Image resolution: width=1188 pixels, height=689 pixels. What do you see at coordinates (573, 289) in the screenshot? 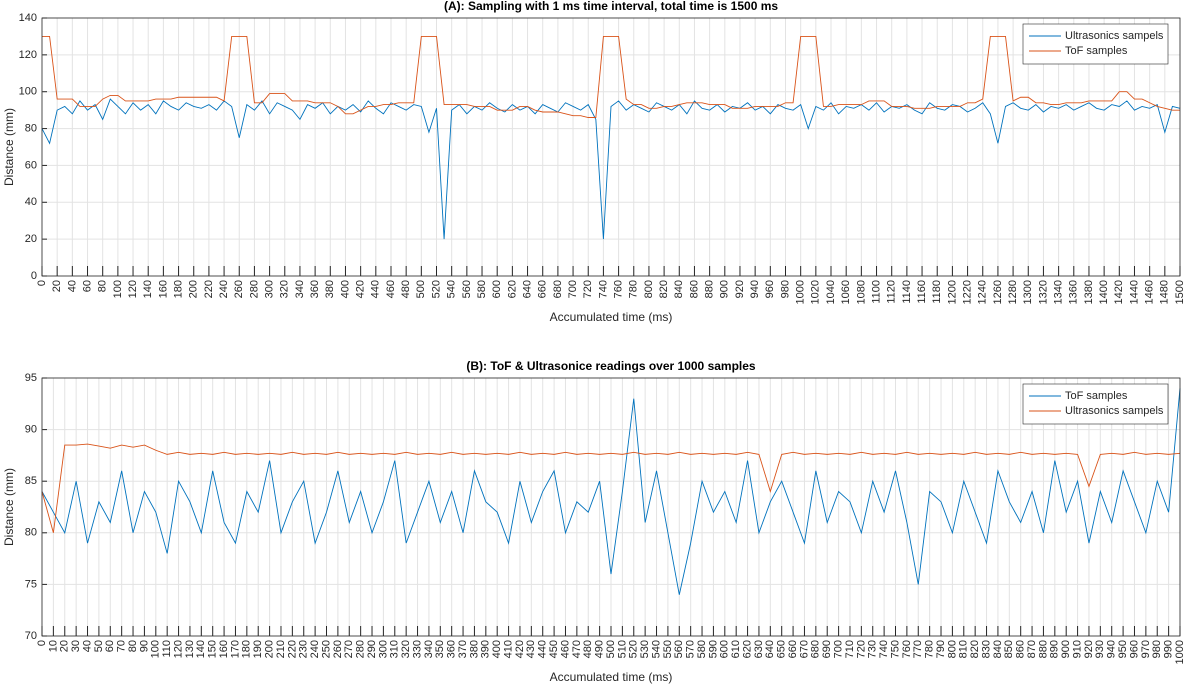
I see `x-tick-label: 700` at bounding box center [573, 289].